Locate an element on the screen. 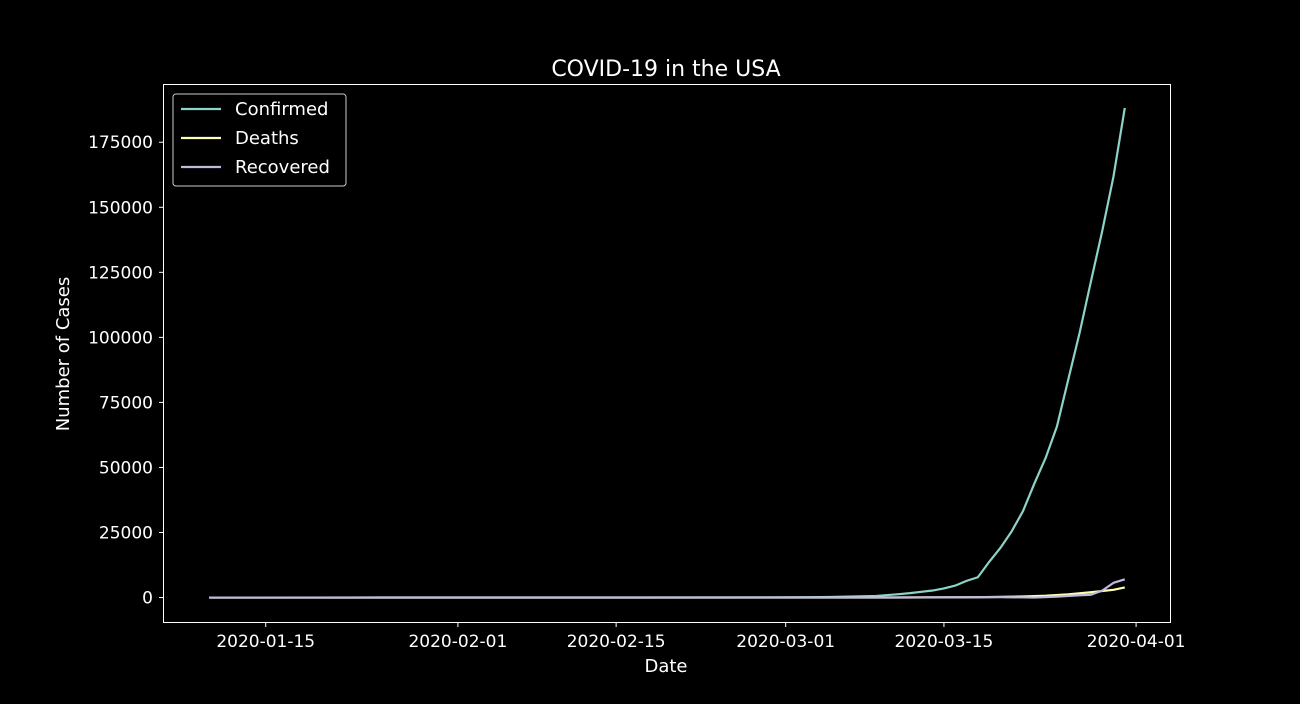  x-tick-label: 2020-03-01 is located at coordinates (785, 642).